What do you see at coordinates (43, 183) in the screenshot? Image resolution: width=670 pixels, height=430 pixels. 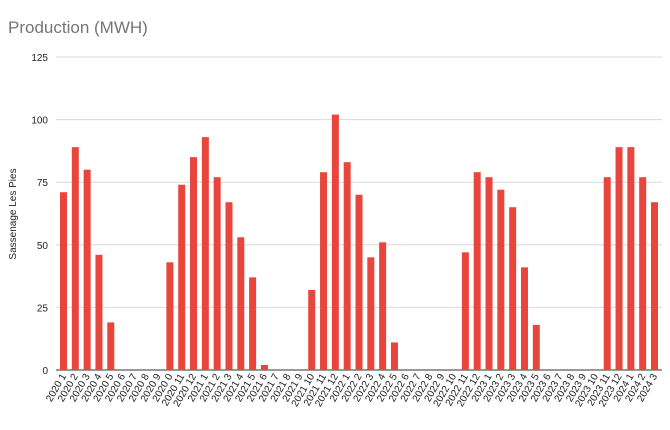 I see `y-tick-label: 75` at bounding box center [43, 183].